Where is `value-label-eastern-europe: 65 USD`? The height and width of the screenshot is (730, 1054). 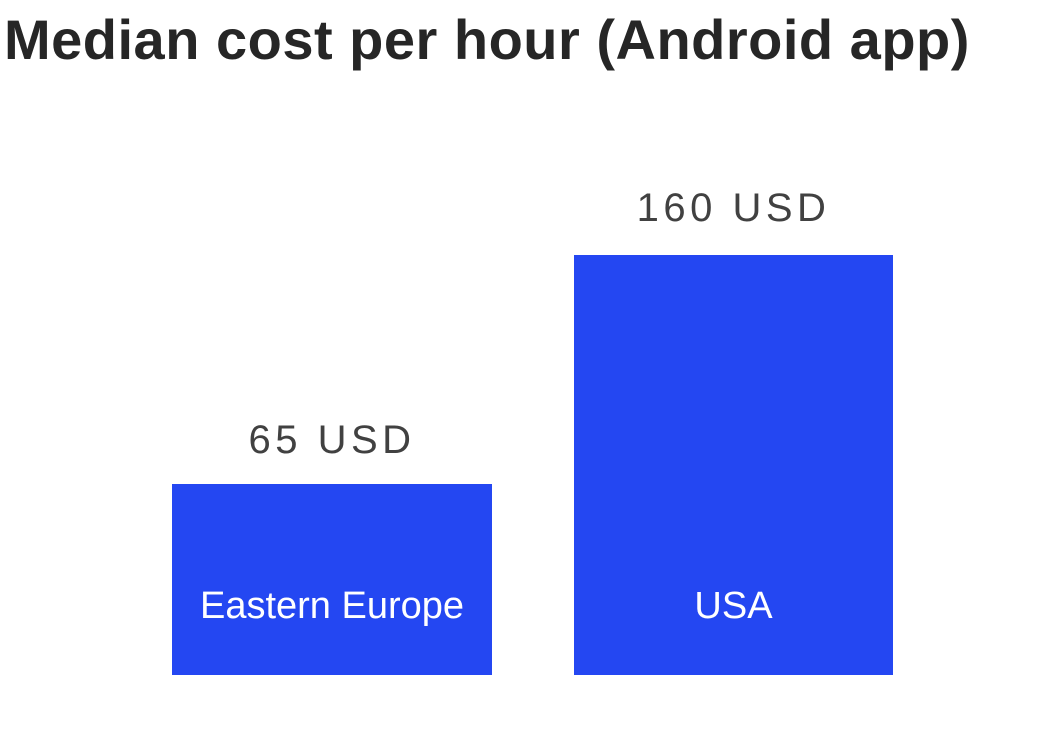
value-label-eastern-europe: 65 USD is located at coordinates (332, 440).